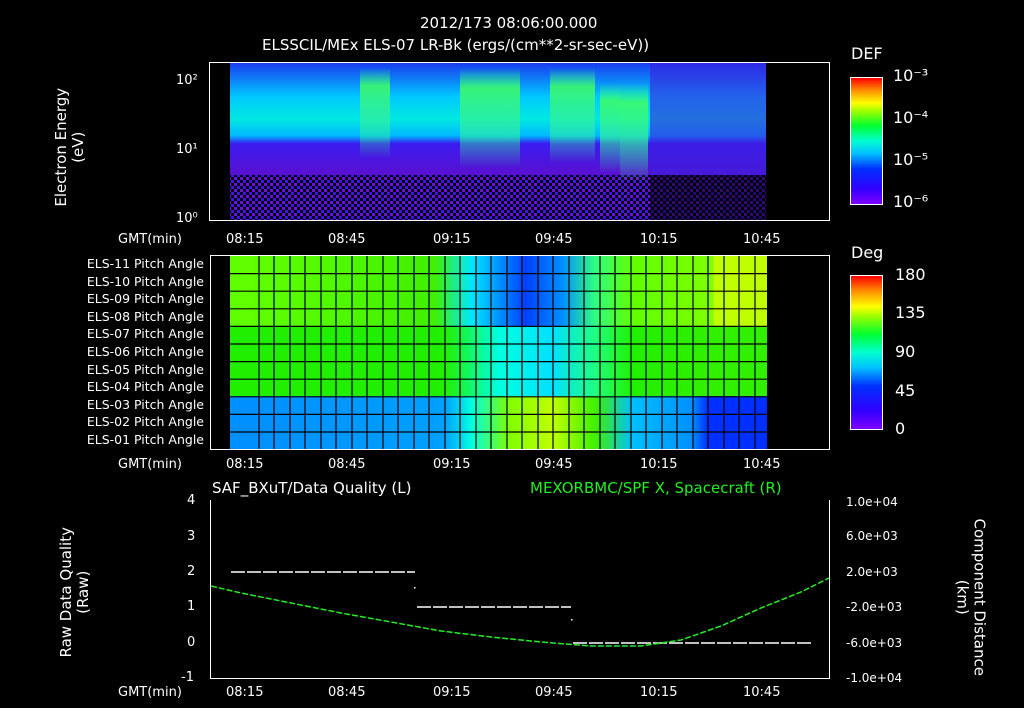 The width and height of the screenshot is (1024, 708). What do you see at coordinates (900, 428) in the screenshot?
I see `cbar-tick: 0` at bounding box center [900, 428].